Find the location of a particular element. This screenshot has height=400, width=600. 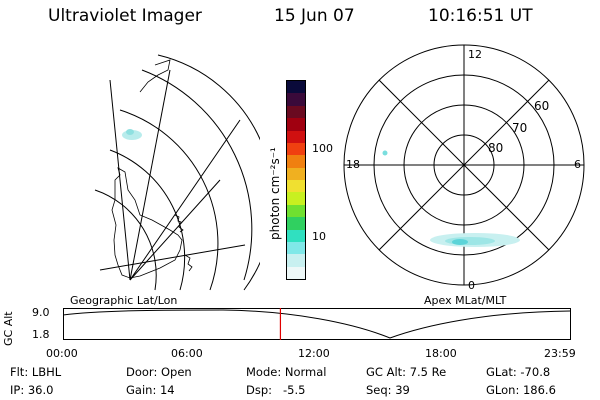

colorbar is located at coordinates (296, 180).